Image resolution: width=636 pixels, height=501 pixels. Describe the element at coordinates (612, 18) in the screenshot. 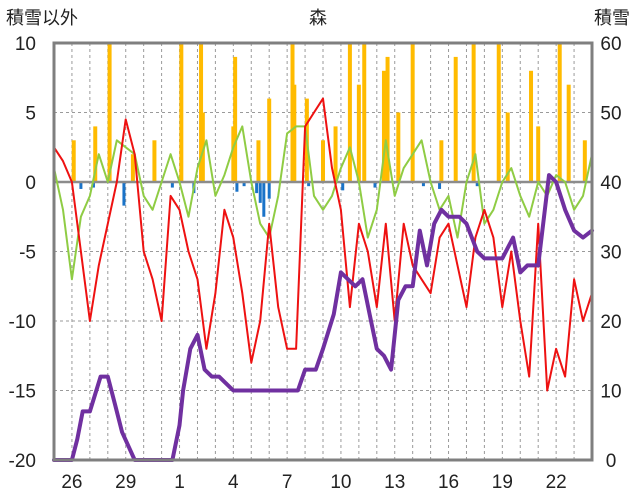

I see `right-axis-label: 積雪` at that location.